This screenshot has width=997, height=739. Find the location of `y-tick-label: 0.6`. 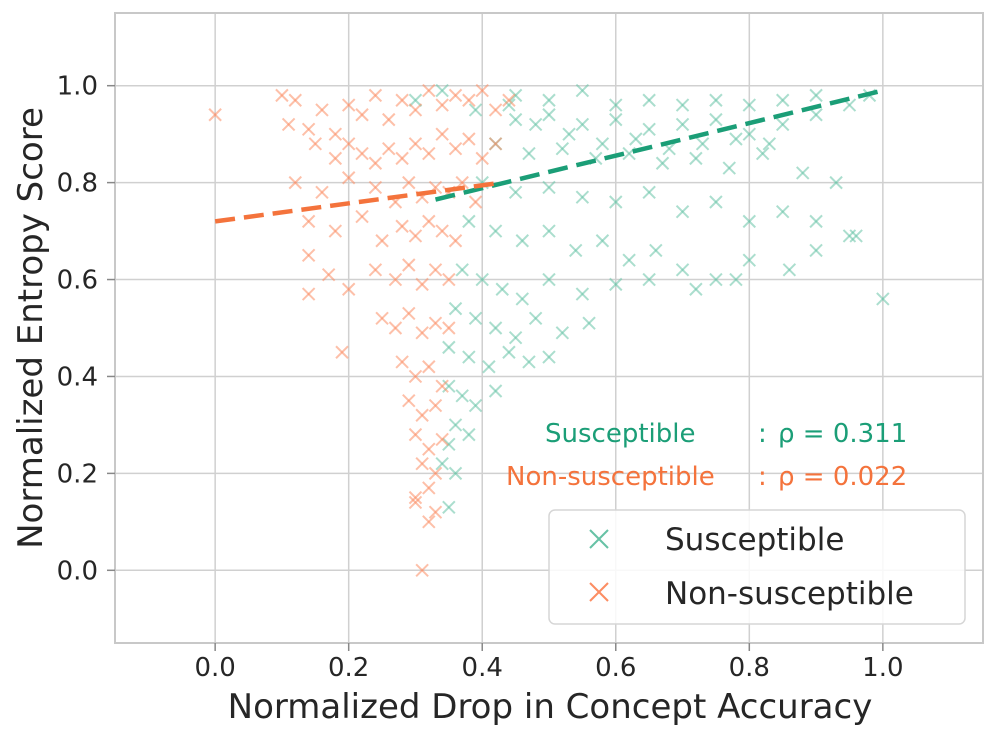

y-tick-label: 0.6 is located at coordinates (77, 281).